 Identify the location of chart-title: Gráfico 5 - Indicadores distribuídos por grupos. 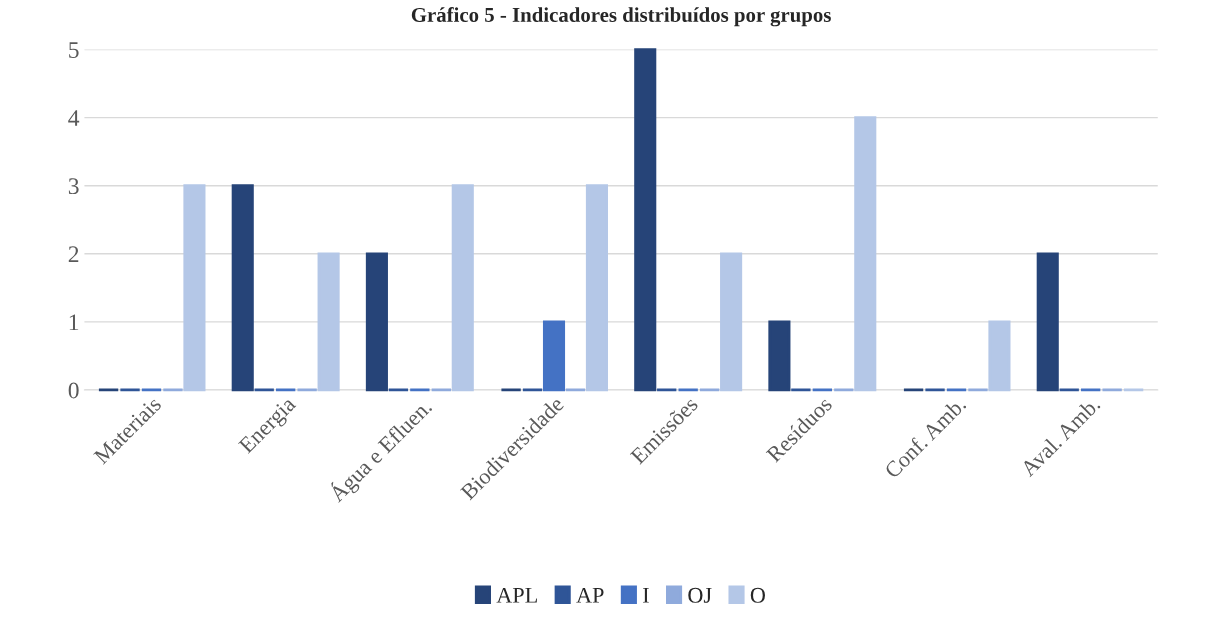
(621, 17).